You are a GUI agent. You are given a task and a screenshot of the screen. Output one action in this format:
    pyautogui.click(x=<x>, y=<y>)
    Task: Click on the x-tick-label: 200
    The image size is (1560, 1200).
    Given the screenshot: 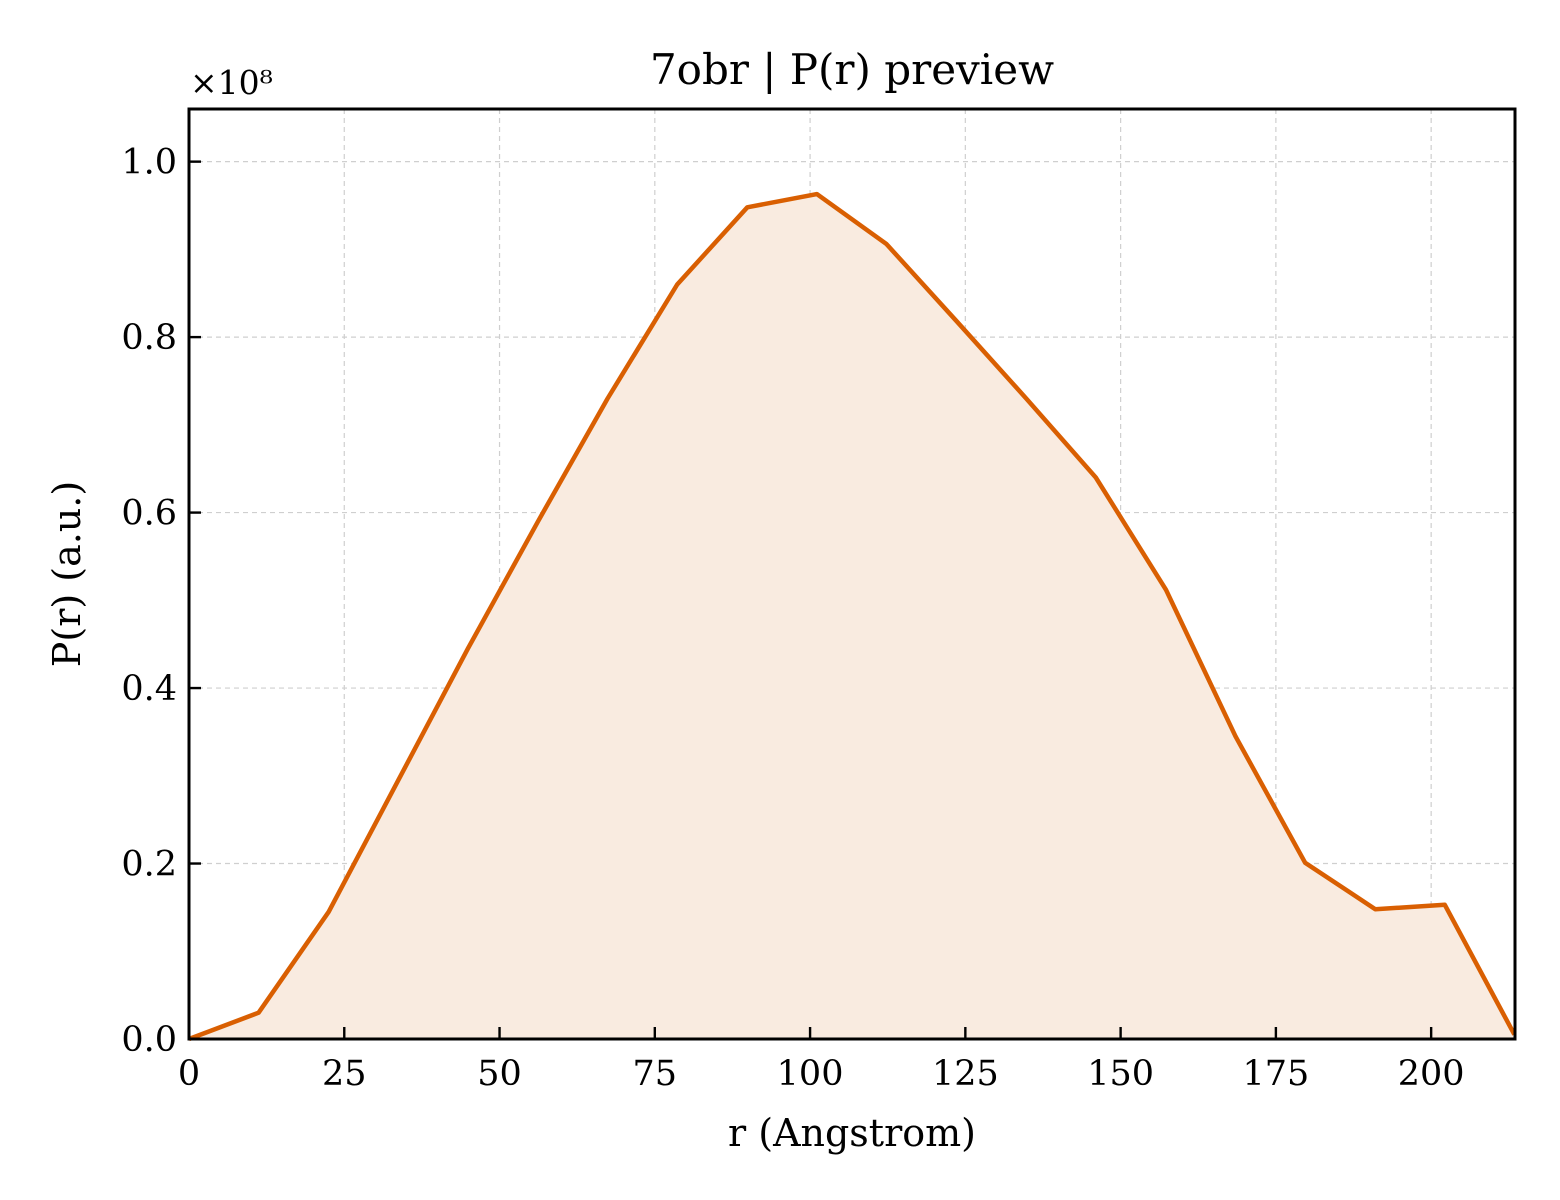 What is the action you would take?
    pyautogui.click(x=1431, y=1074)
    